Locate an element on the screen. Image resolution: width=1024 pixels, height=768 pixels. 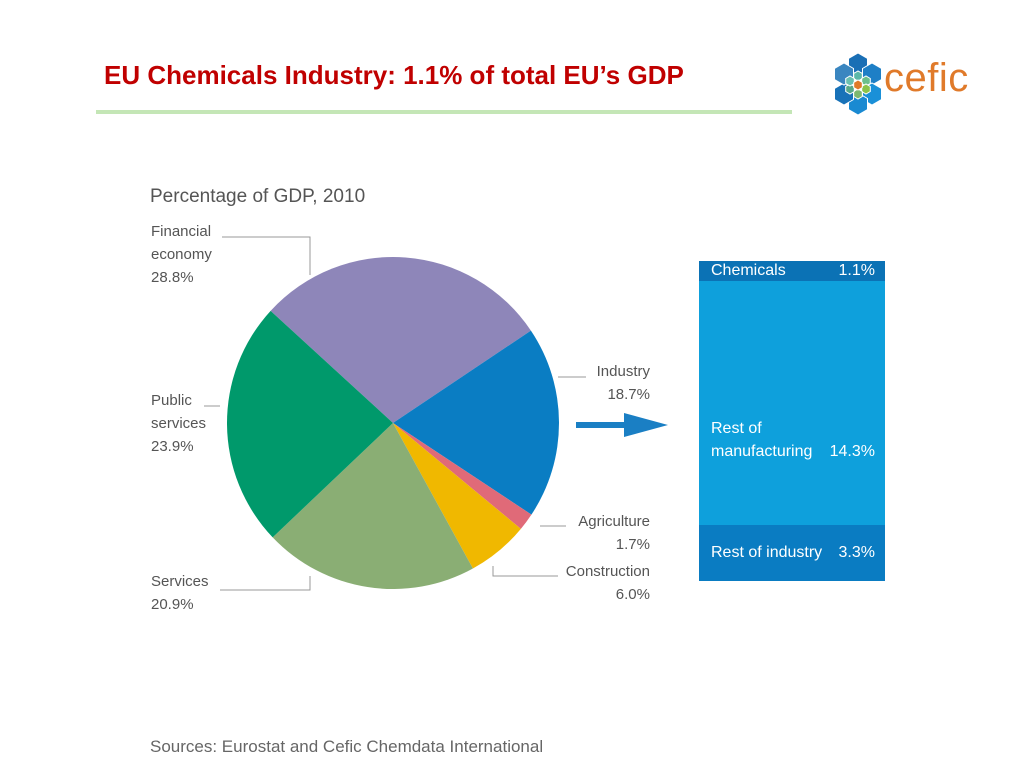
pie-slice-public-services is located at coordinates (309, 424).